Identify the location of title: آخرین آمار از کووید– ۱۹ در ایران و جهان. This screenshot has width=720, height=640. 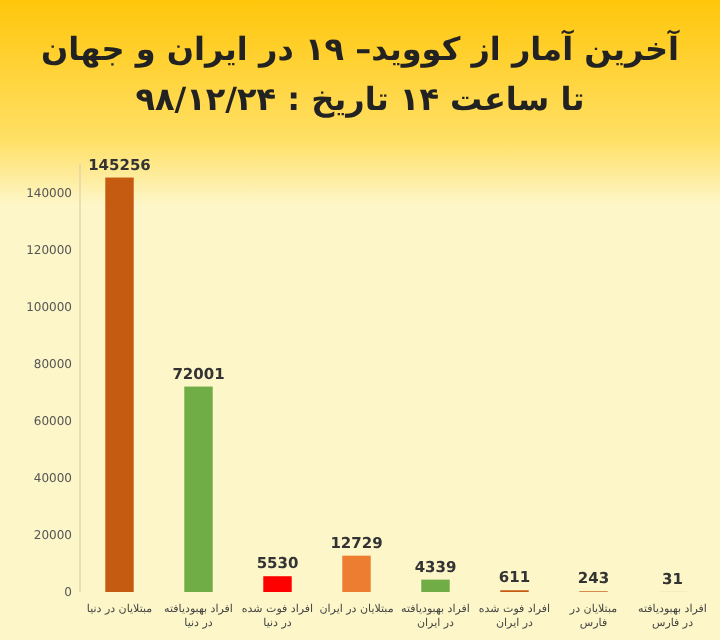
(360, 49).